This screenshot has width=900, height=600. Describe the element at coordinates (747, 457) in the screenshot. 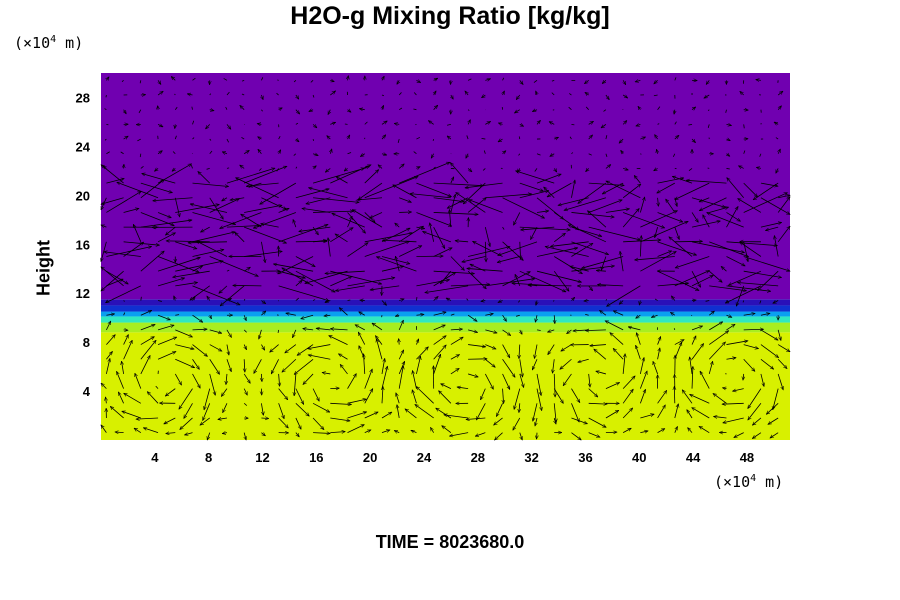

I see `x-tick-label: 48` at that location.